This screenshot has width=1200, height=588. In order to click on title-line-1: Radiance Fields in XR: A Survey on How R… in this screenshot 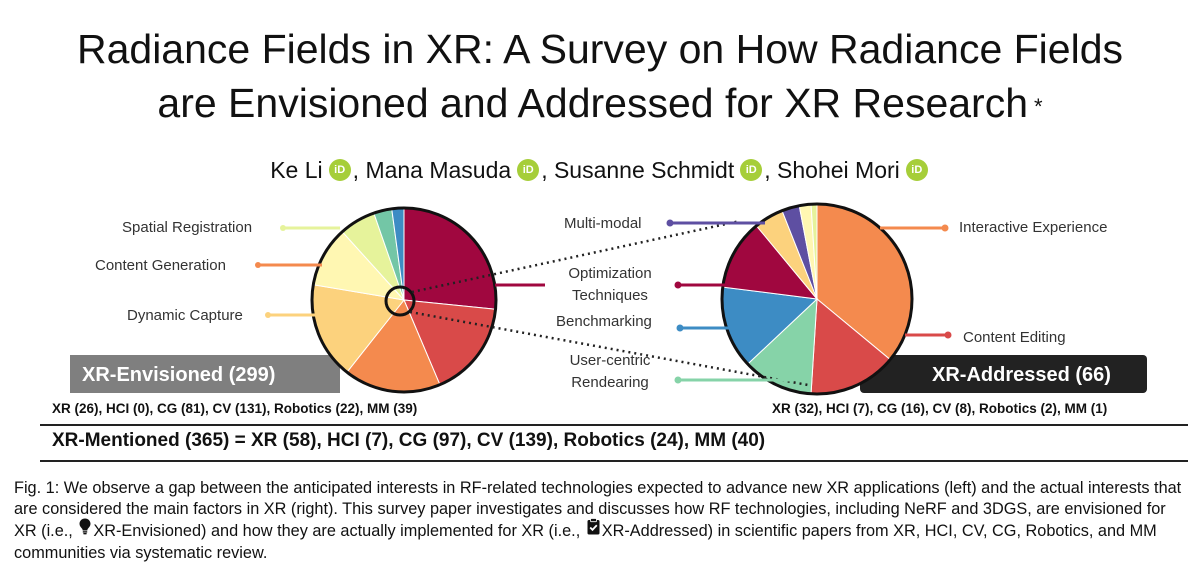, I will do `click(600, 49)`.